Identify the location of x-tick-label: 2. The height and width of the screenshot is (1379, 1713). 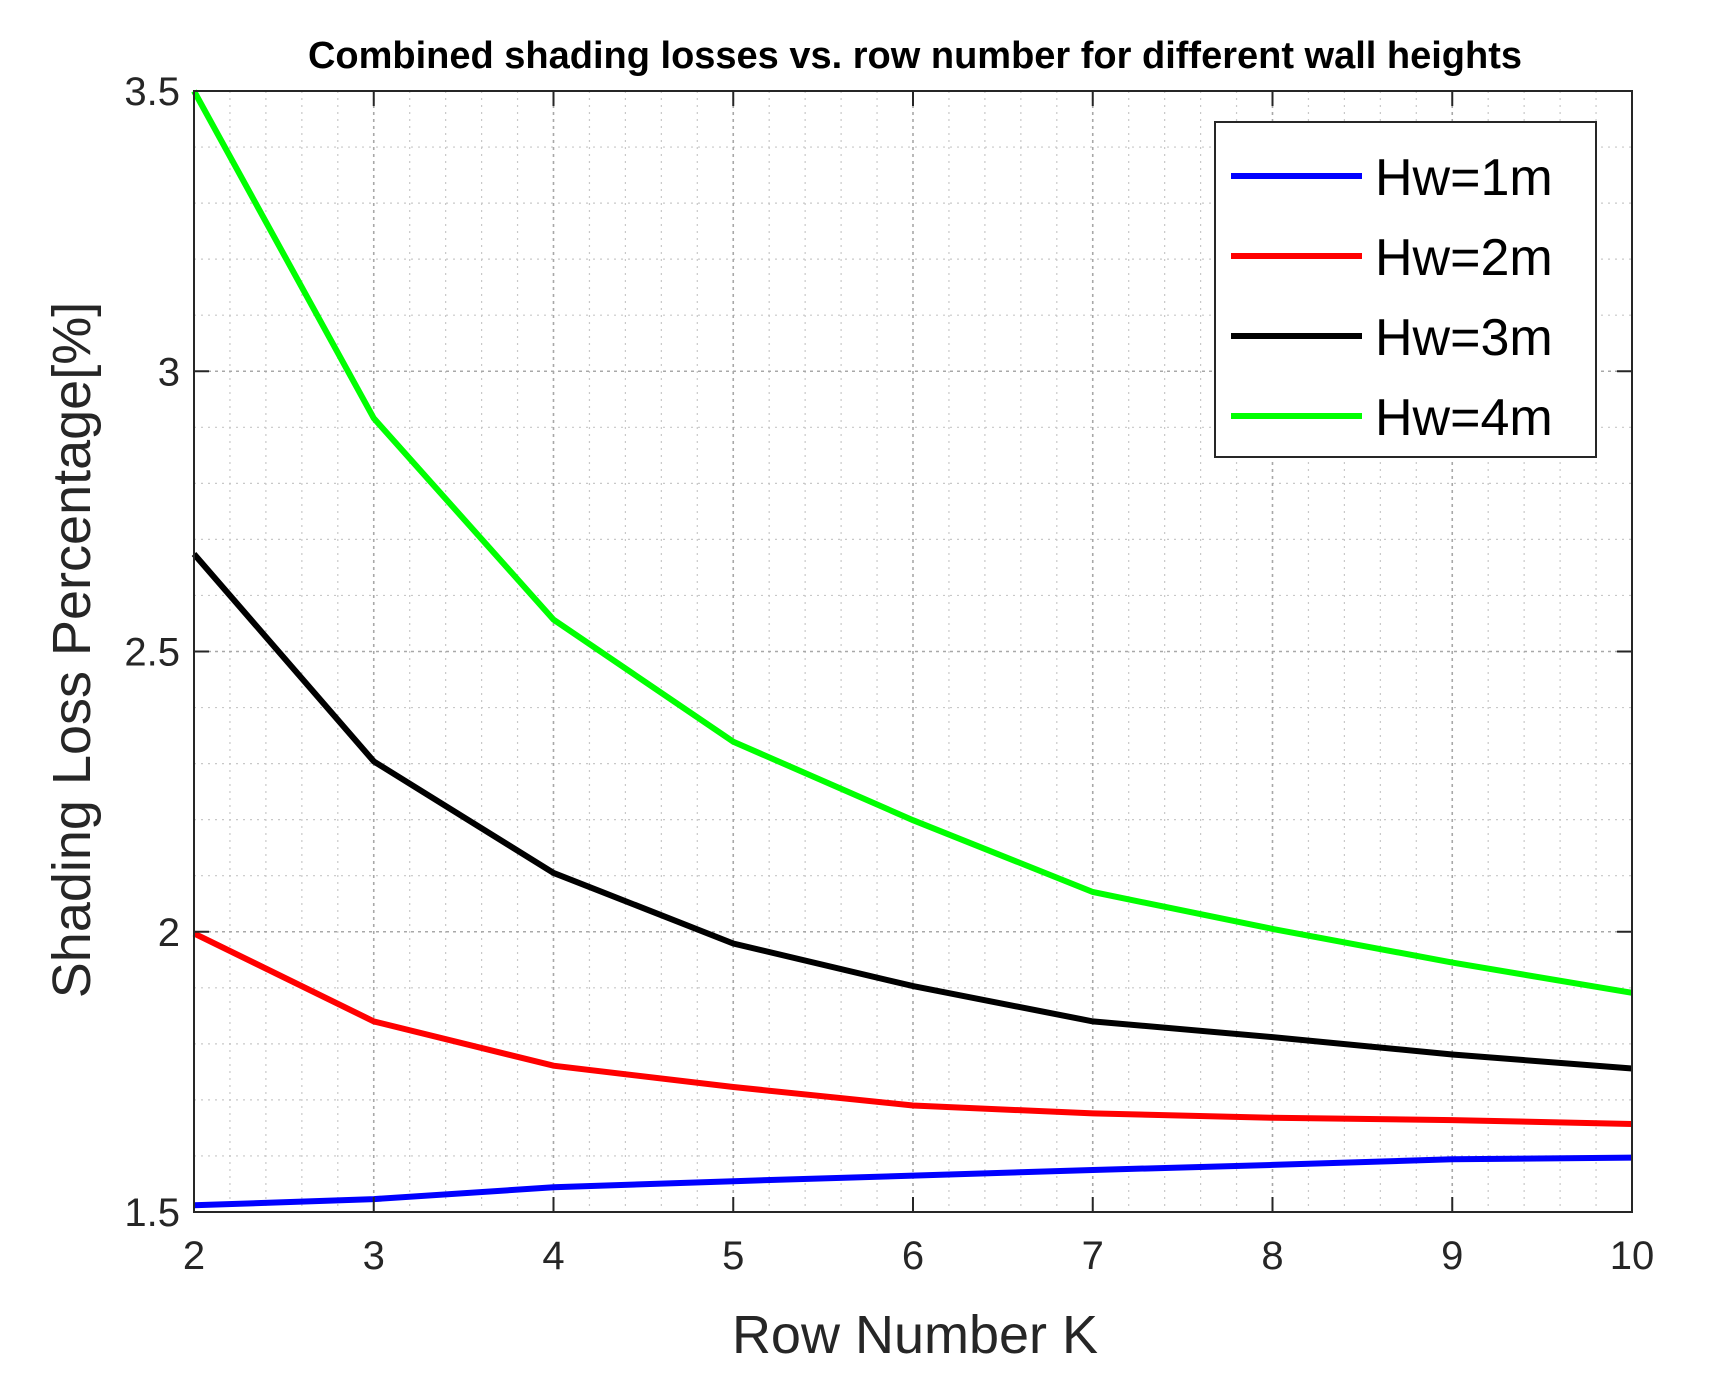
(194, 1256).